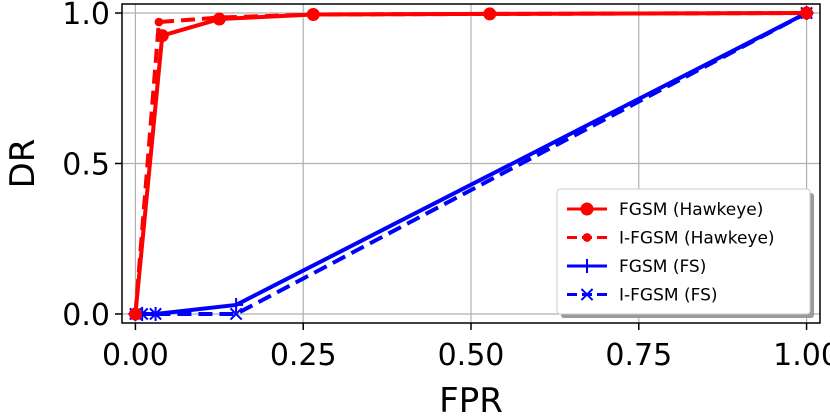 The width and height of the screenshot is (830, 416). What do you see at coordinates (86, 165) in the screenshot?
I see `y-tick-label: 0.5` at bounding box center [86, 165].